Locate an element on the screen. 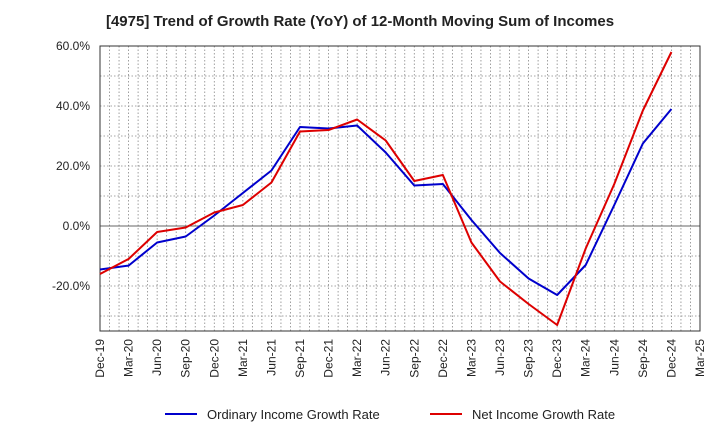 The image size is (720, 440). y-tick-label: 60.0% is located at coordinates (73, 46).